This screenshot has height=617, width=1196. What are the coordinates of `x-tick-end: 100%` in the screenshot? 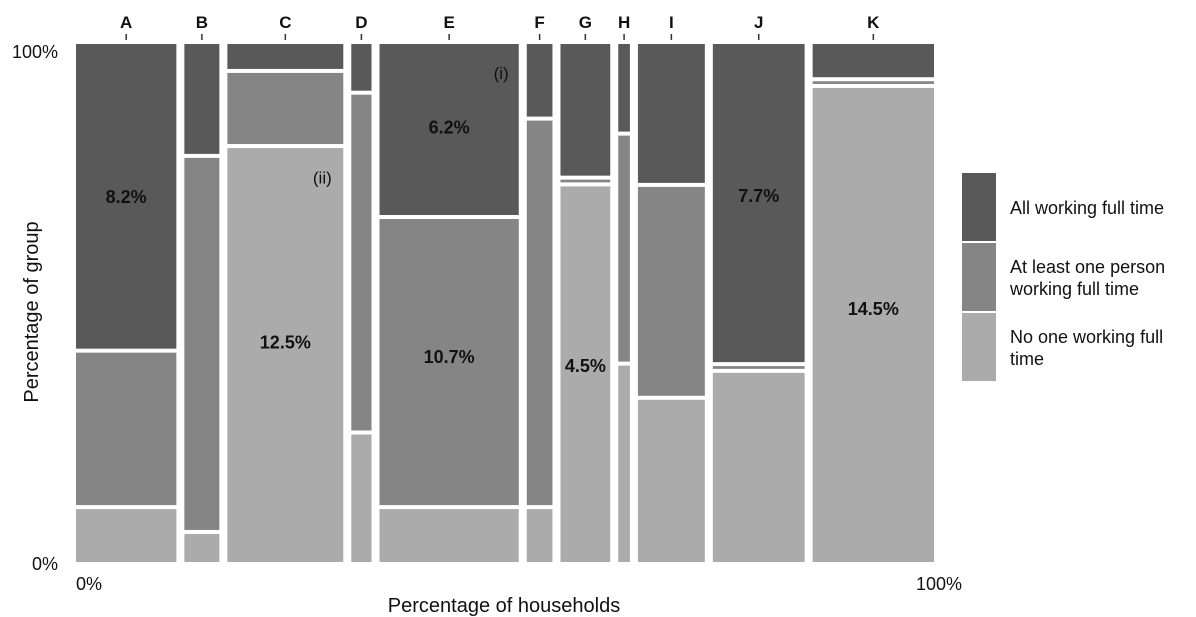 It's located at (939, 584).